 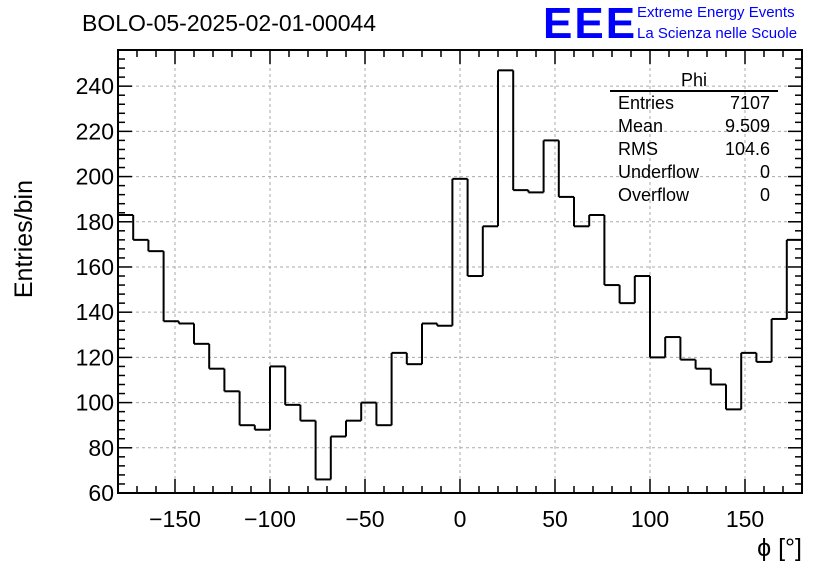 I want to click on stats-label: Entries, so click(x=646, y=103).